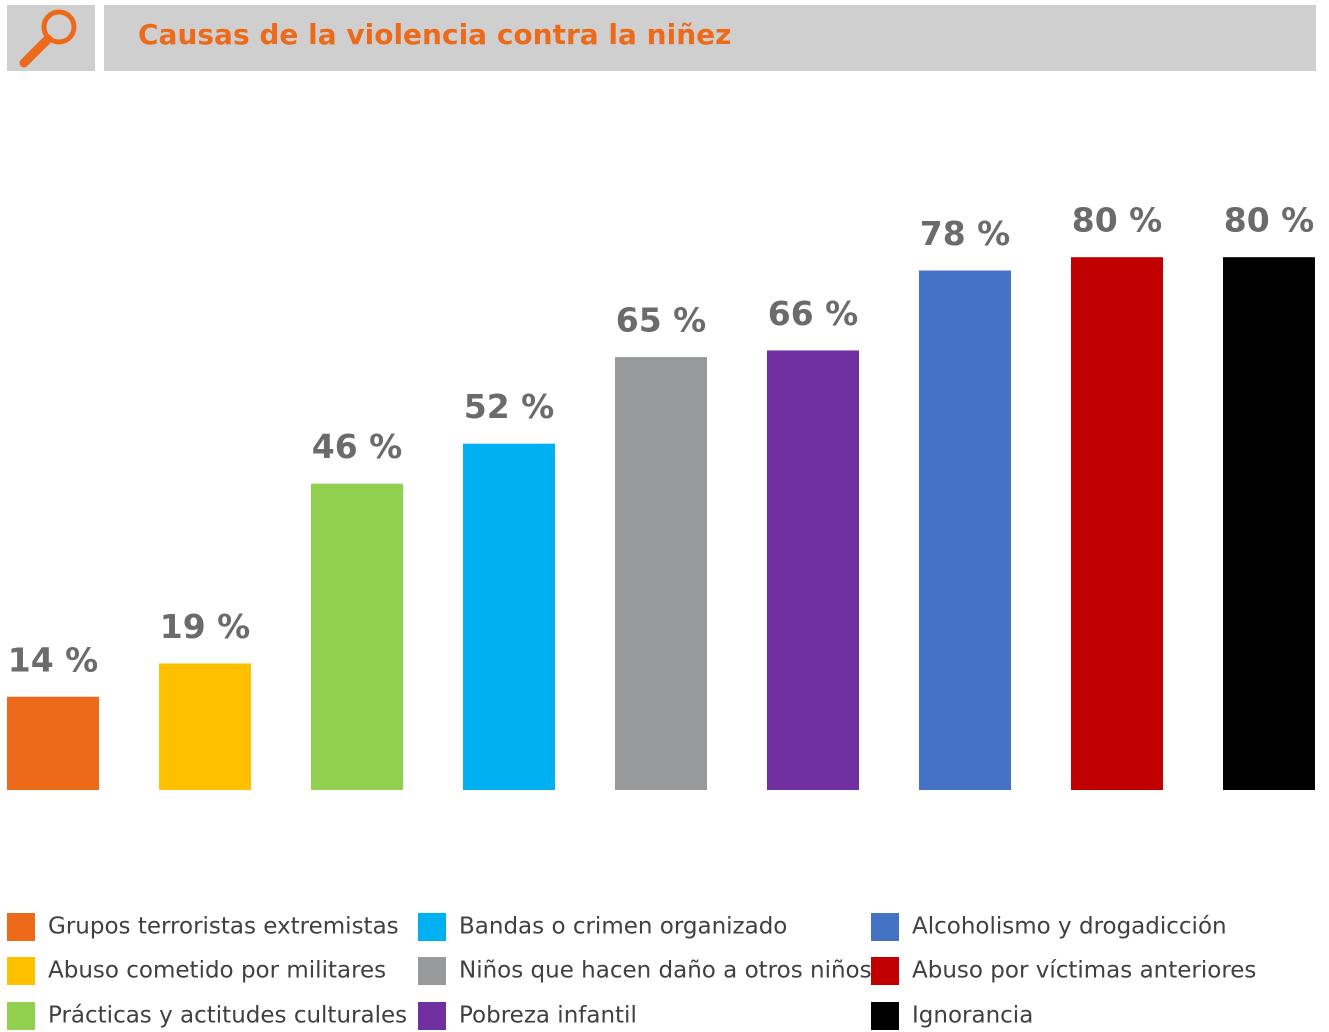  Describe the element at coordinates (48, 38) in the screenshot. I see `magnifier-icon` at that location.